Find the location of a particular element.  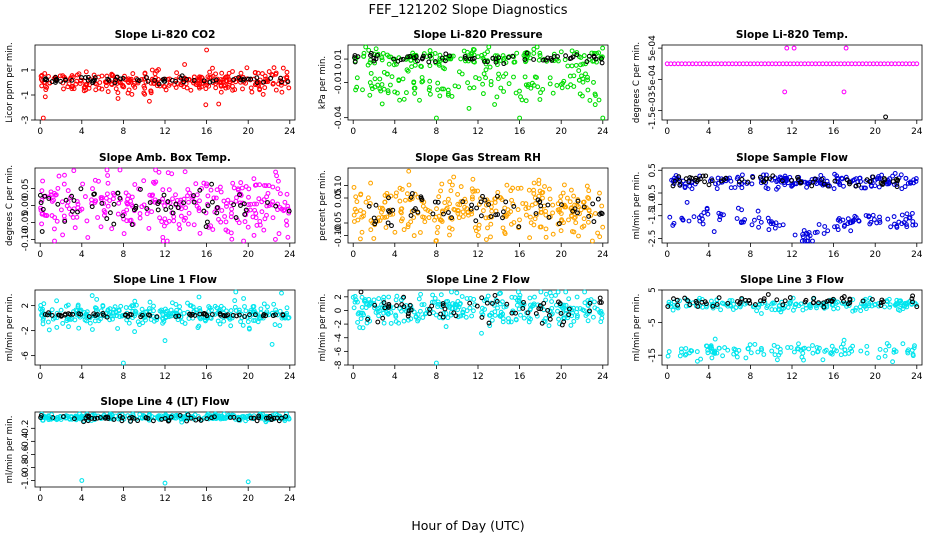

y-tick-label: 5 is located at coordinates (653, 290).